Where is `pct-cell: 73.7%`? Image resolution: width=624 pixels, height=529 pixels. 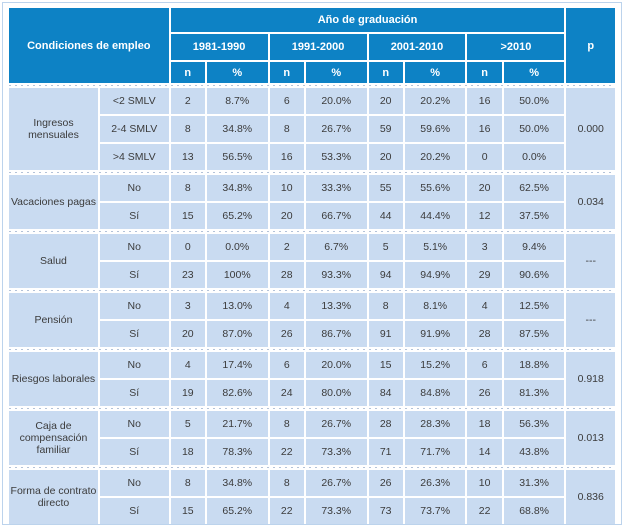 pct-cell: 73.7% is located at coordinates (435, 511).